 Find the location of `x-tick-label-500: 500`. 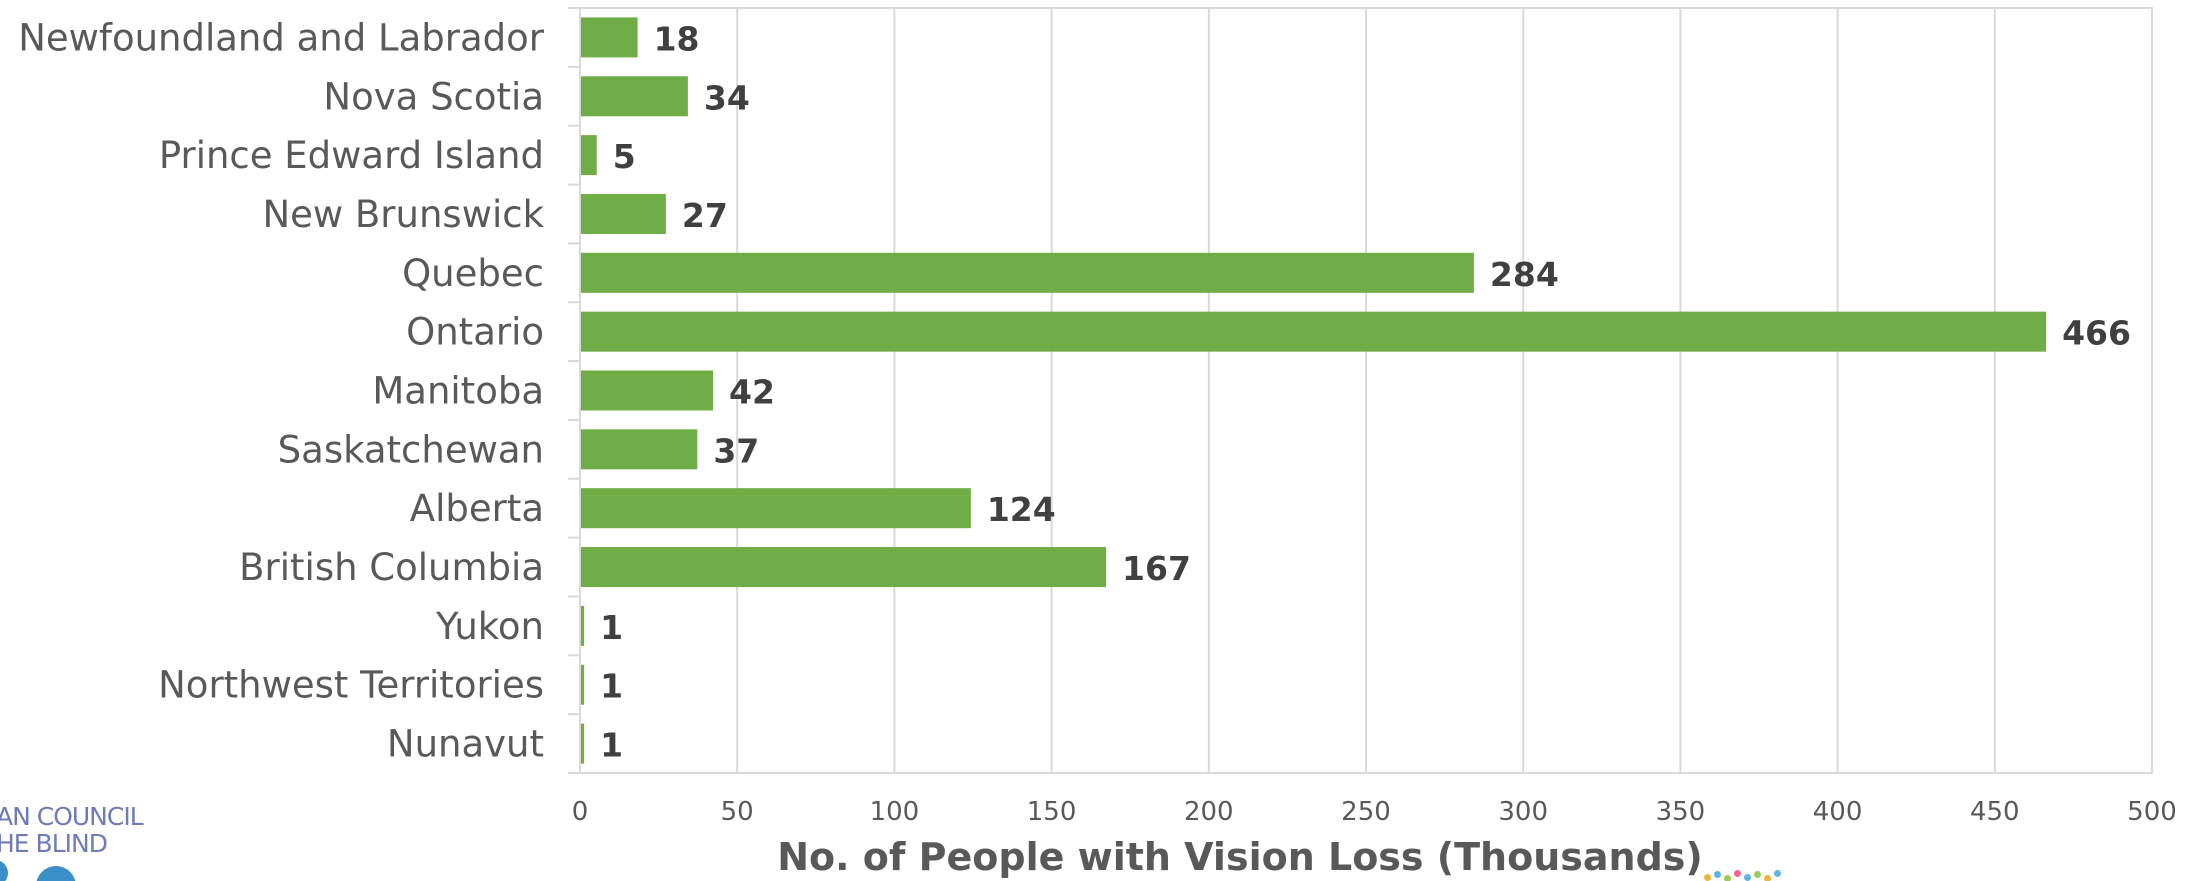

x-tick-label-500: 500 is located at coordinates (2152, 812).